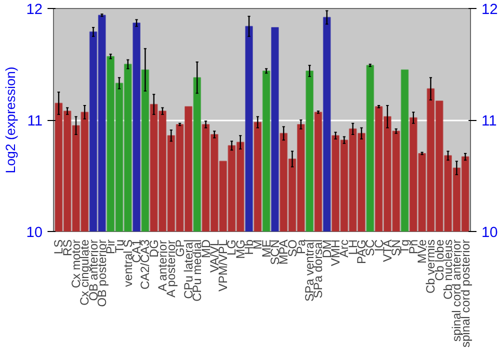 The image size is (500, 350). What do you see at coordinates (34, 233) in the screenshot?
I see `y-tick-label: 10` at bounding box center [34, 233].